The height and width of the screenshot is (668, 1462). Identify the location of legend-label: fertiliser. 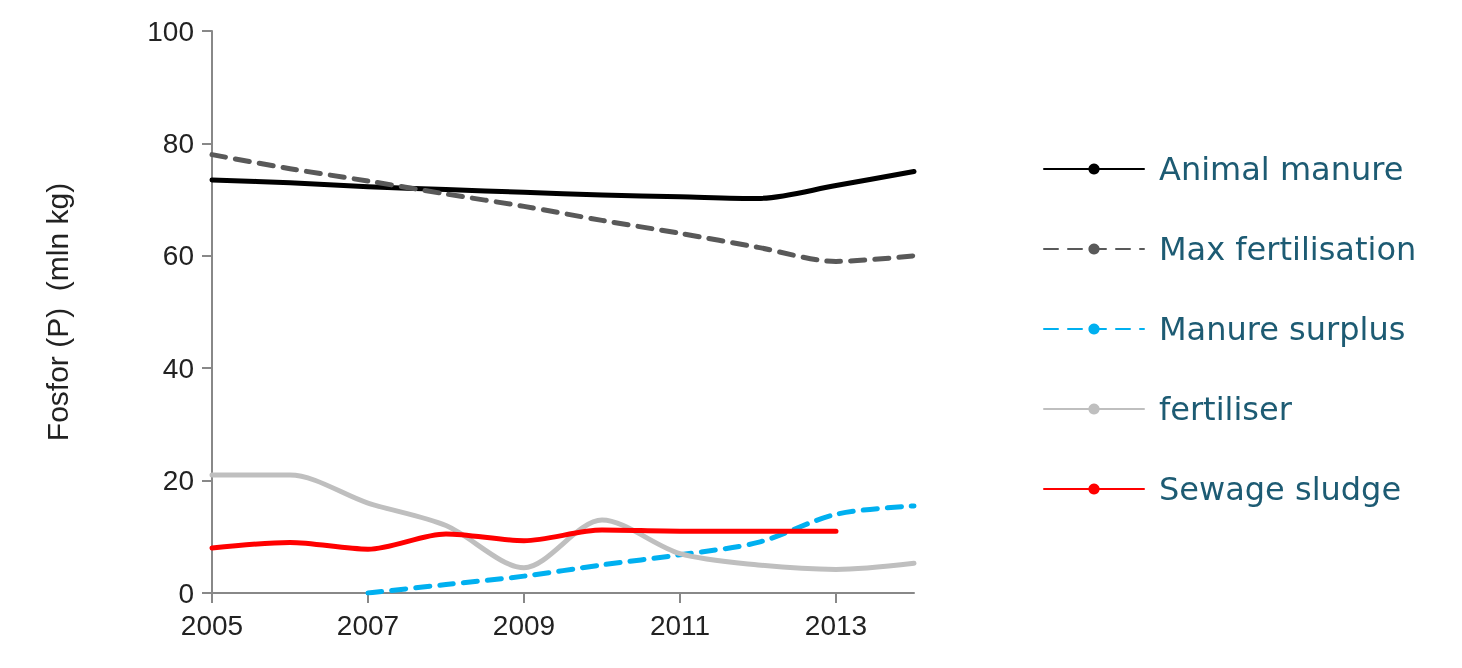
(1226, 409).